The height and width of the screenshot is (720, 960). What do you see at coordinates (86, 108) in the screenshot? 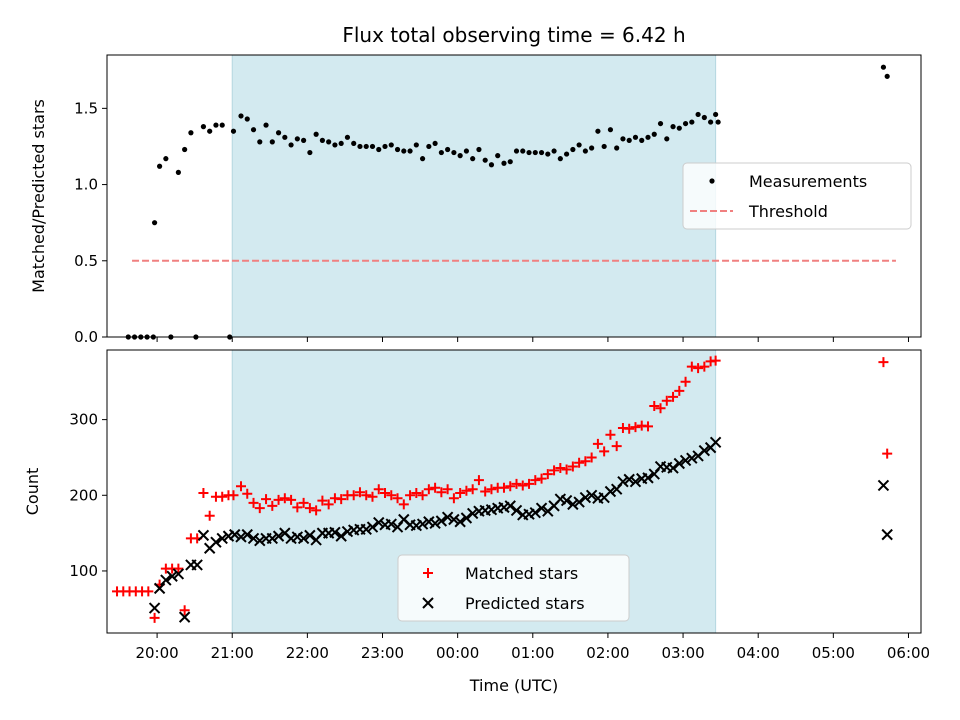
I see `top-y-tick-label: 1.5` at bounding box center [86, 108].